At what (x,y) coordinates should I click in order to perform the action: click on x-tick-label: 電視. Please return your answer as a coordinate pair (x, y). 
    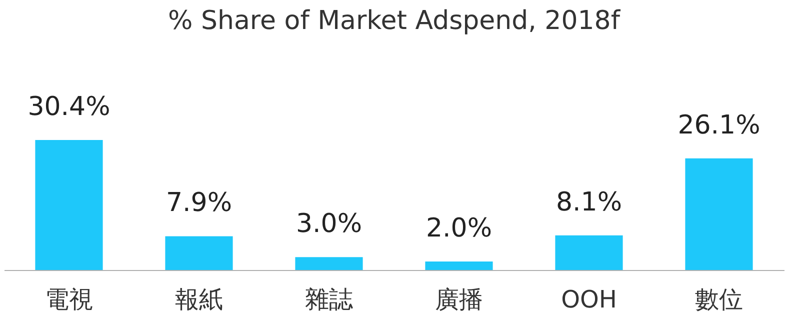
    Looking at the image, I should click on (69, 300).